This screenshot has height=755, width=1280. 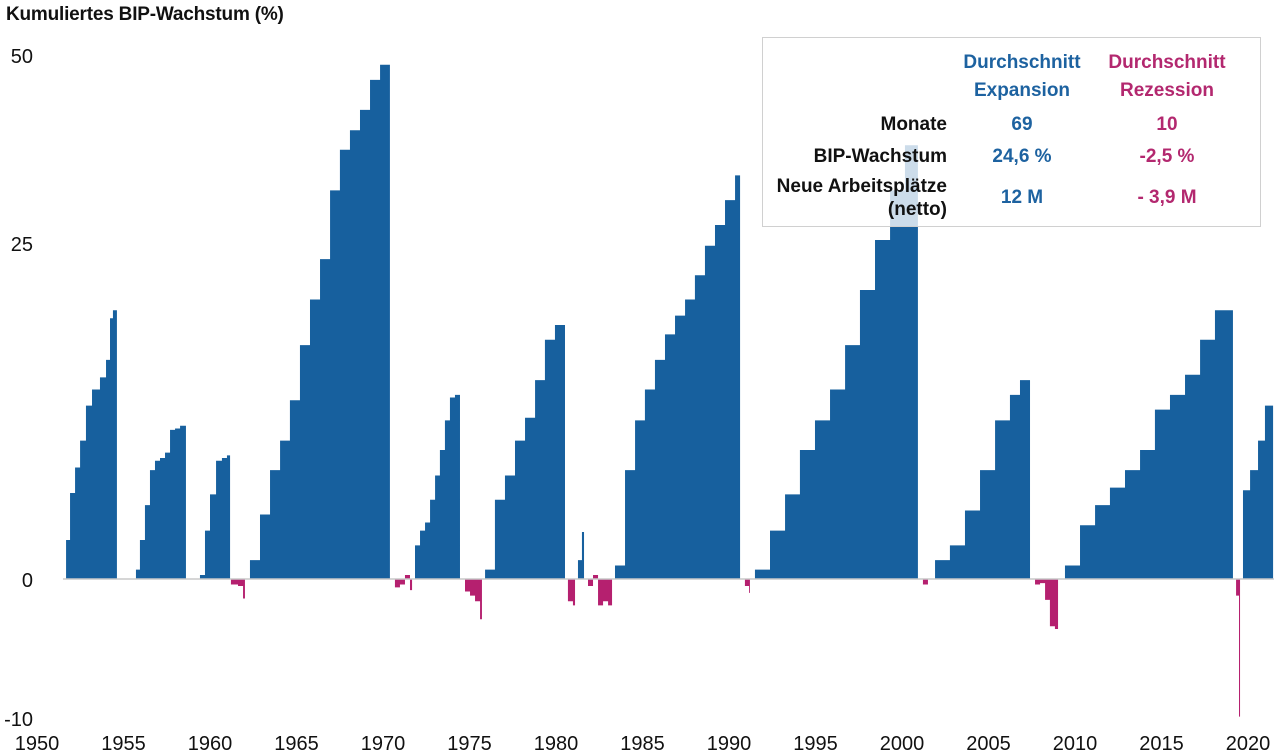 What do you see at coordinates (988, 744) in the screenshot?
I see `x-tick-label: 2005` at bounding box center [988, 744].